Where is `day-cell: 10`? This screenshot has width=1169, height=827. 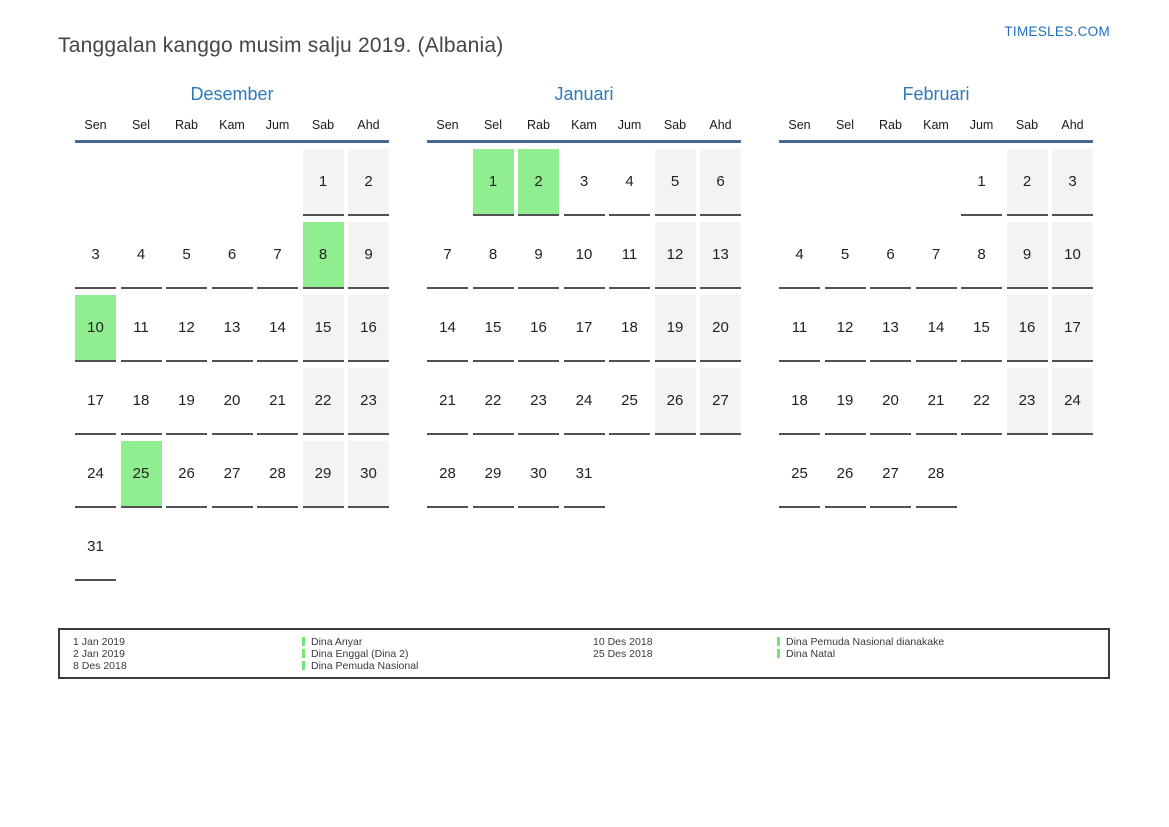
day-cell: 10 is located at coordinates (584, 255).